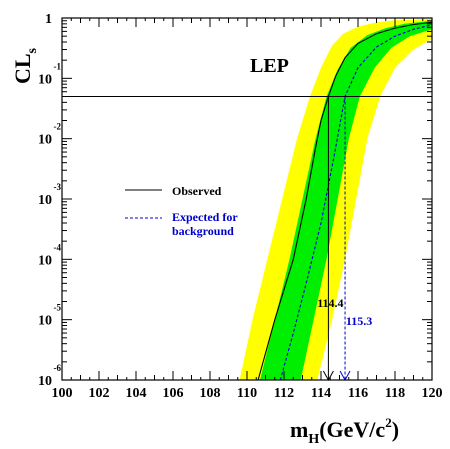 This screenshot has width=450, height=449. I want to click on y-axis-title: CLs, so click(25, 65).